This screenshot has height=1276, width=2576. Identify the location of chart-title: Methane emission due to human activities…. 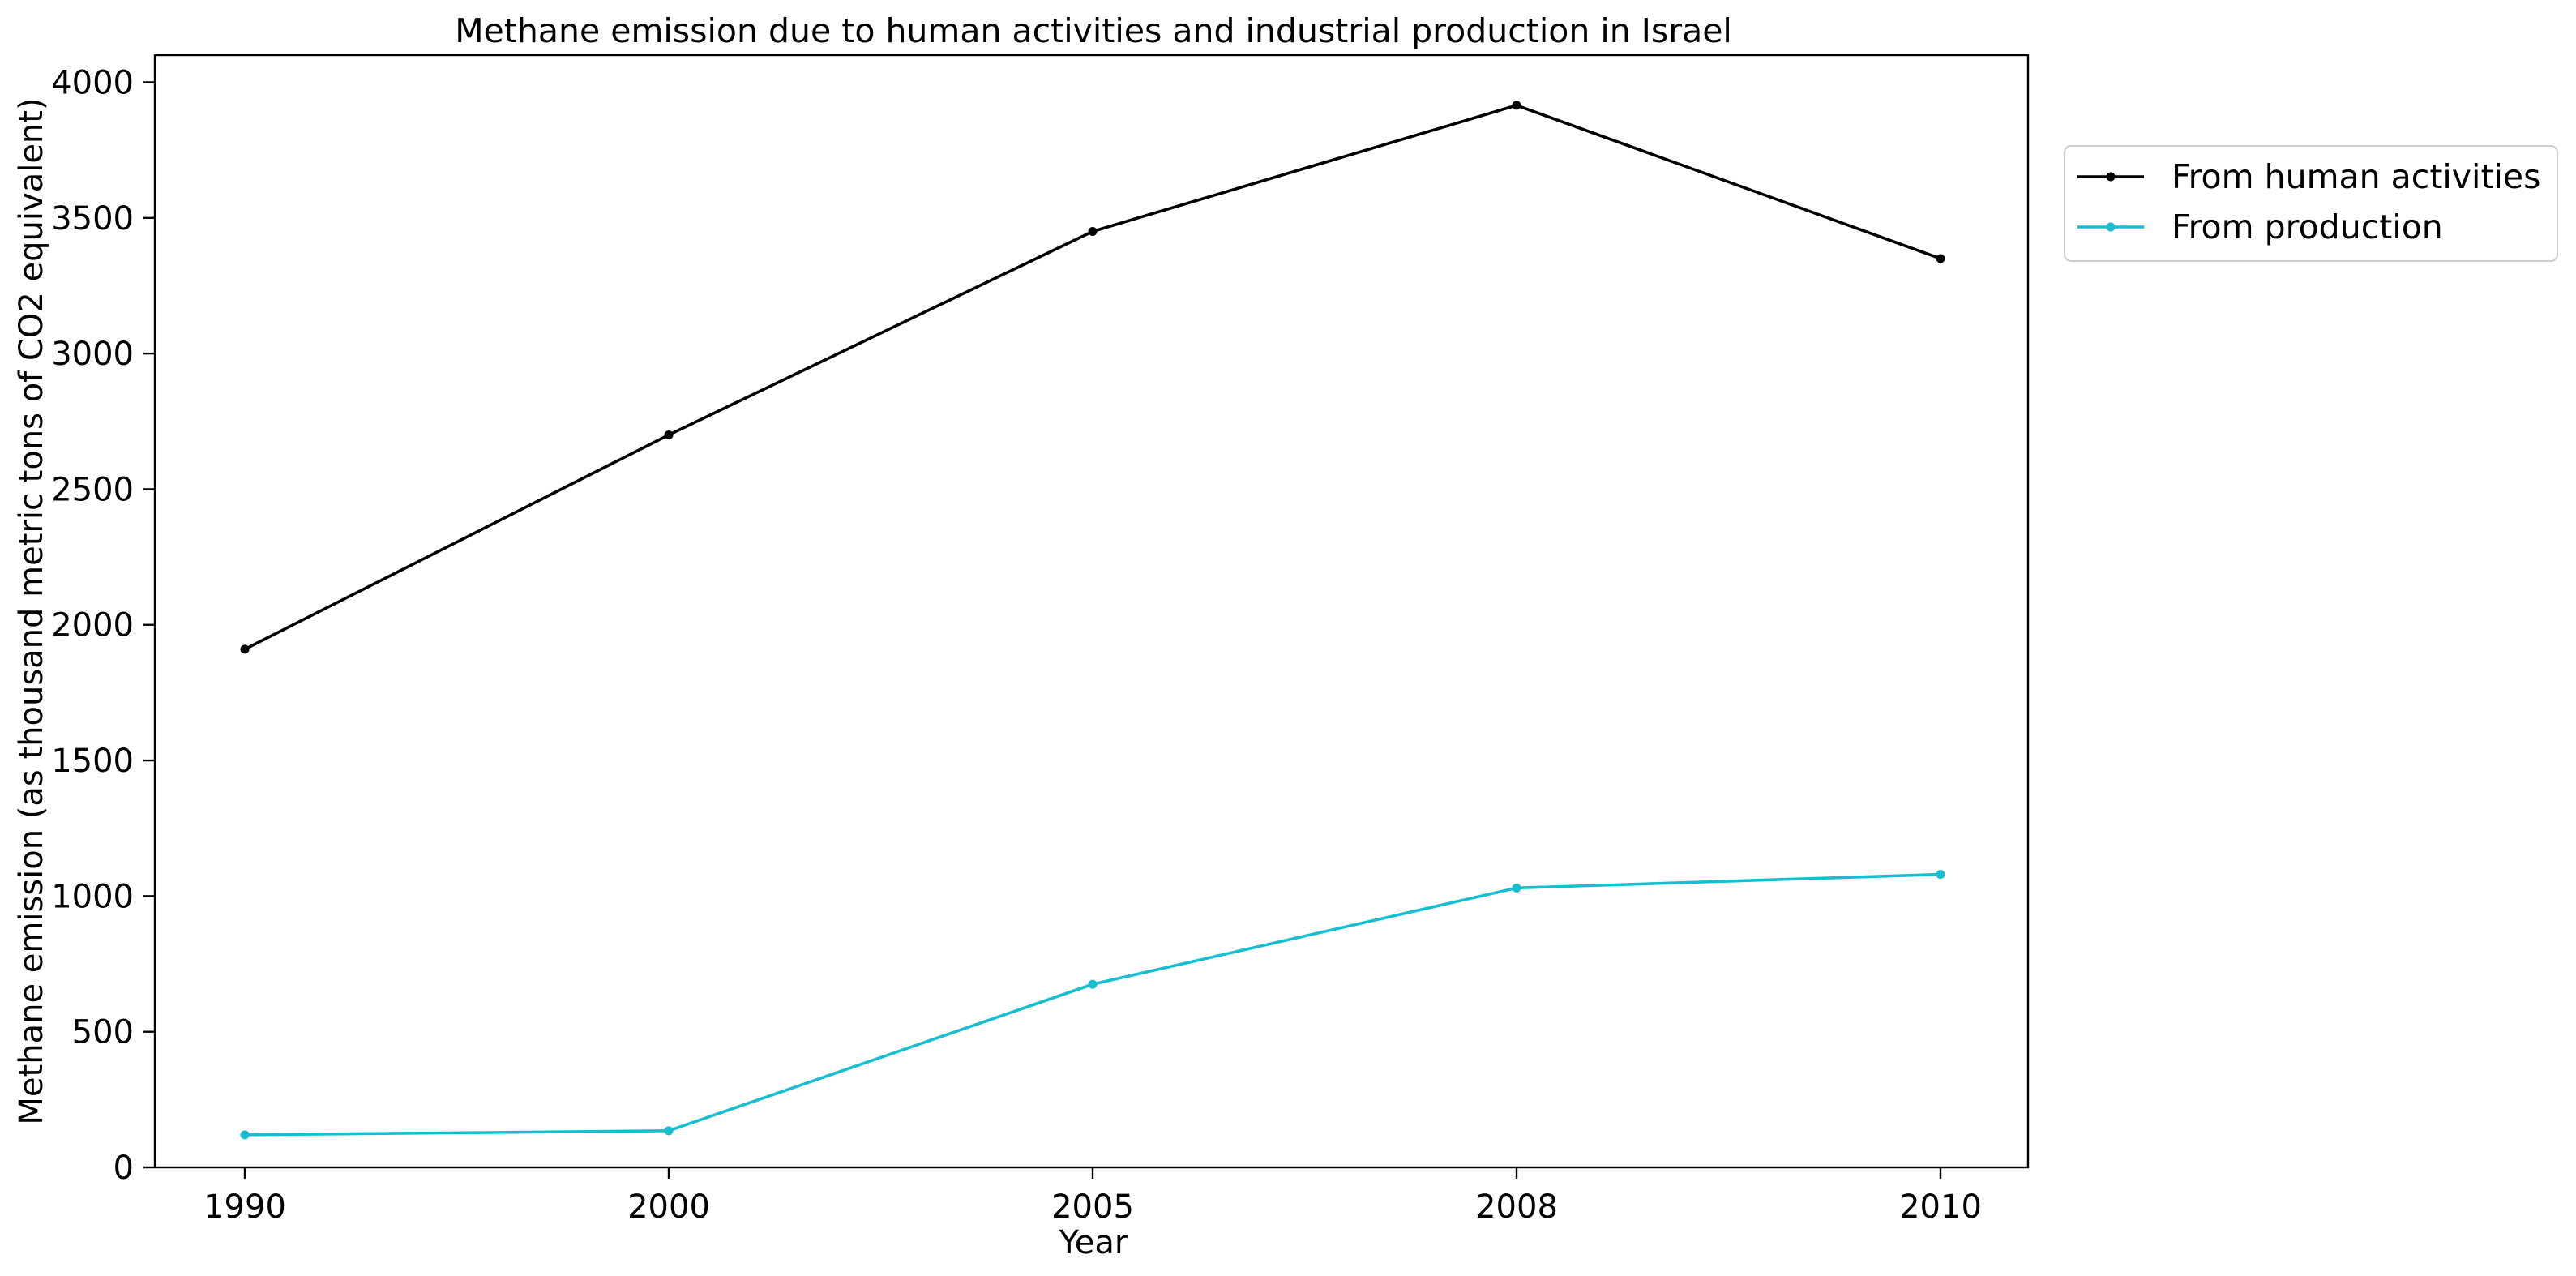
(1093, 31).